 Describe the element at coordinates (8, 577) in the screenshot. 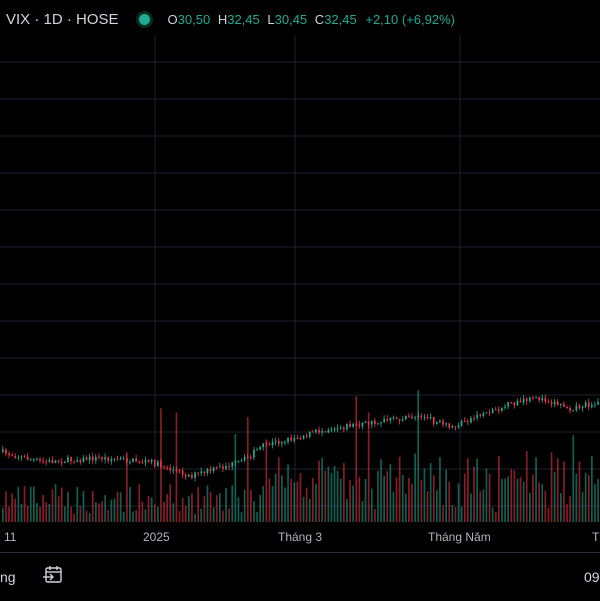

I see `range-button-label: ng` at that location.